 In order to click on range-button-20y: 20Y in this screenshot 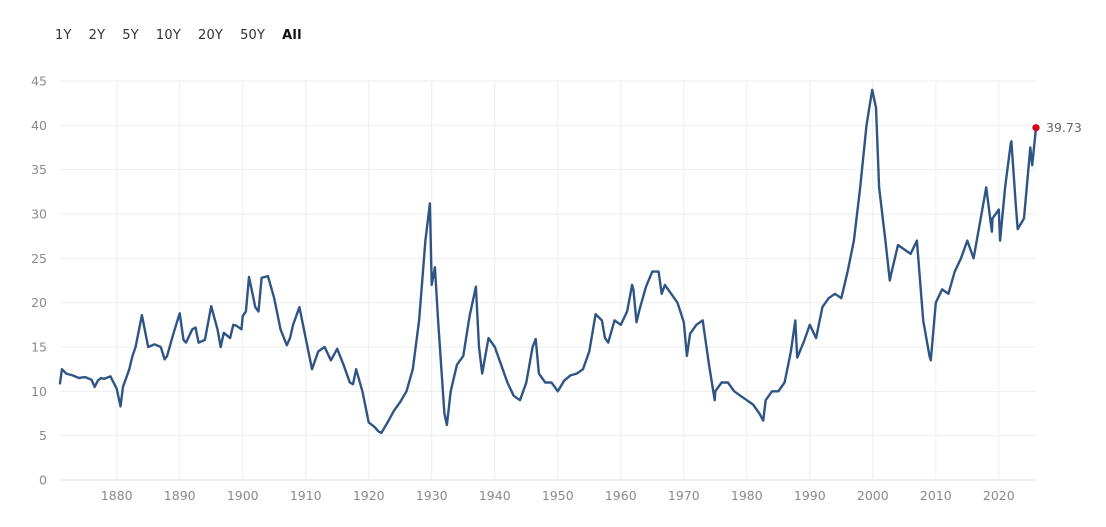, I will do `click(210, 35)`.